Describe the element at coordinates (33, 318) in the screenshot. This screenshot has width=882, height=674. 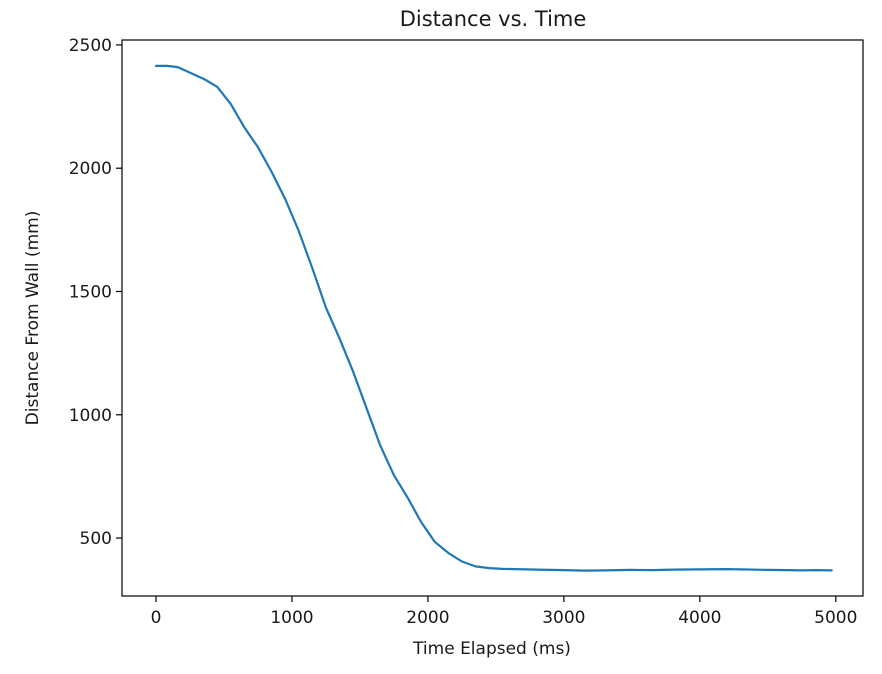
I see `y-axis-label: Distance From Wall (mm)` at that location.